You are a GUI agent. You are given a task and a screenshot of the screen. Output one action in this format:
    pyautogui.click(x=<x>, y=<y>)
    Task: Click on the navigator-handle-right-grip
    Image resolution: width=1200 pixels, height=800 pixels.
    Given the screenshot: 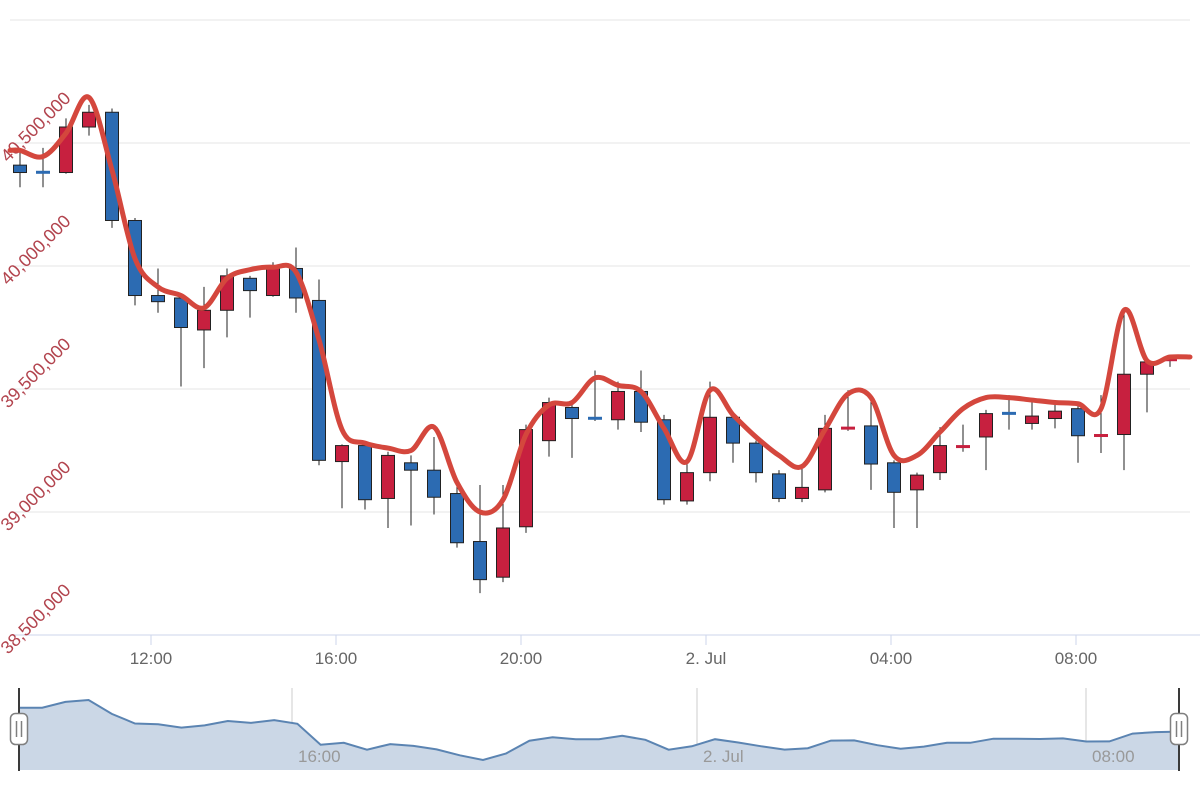 What is the action you would take?
    pyautogui.click(x=1179, y=729)
    